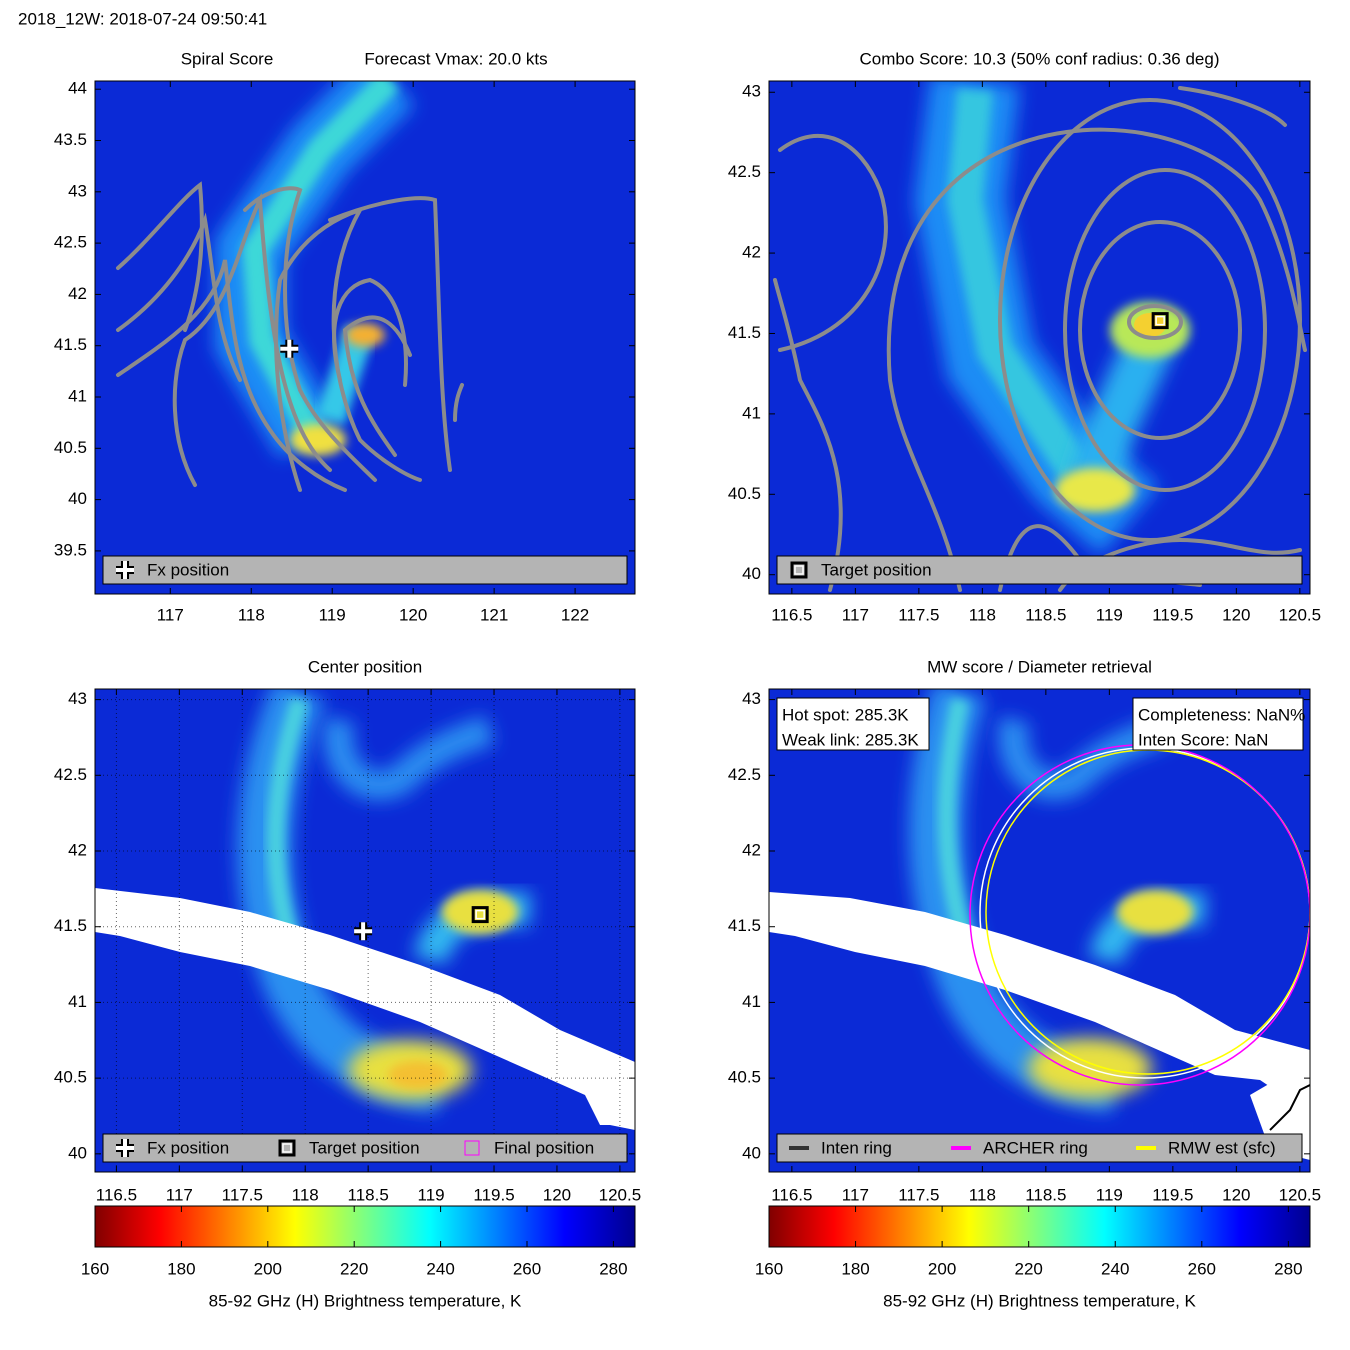 The width and height of the screenshot is (1350, 1350). What do you see at coordinates (544, 1147) in the screenshot?
I see `legend-label: Final position` at bounding box center [544, 1147].